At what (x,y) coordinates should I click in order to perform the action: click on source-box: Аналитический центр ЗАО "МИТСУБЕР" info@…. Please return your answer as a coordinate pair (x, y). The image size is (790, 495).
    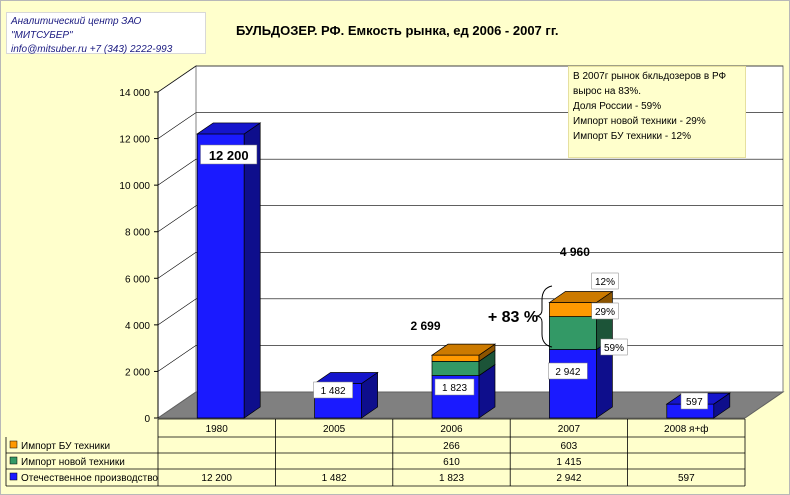
    Looking at the image, I should click on (106, 33).